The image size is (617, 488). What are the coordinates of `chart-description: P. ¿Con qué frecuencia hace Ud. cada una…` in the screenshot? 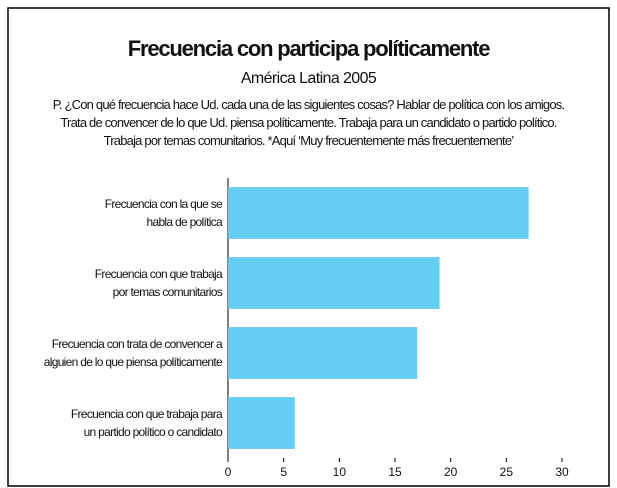 It's located at (308, 122).